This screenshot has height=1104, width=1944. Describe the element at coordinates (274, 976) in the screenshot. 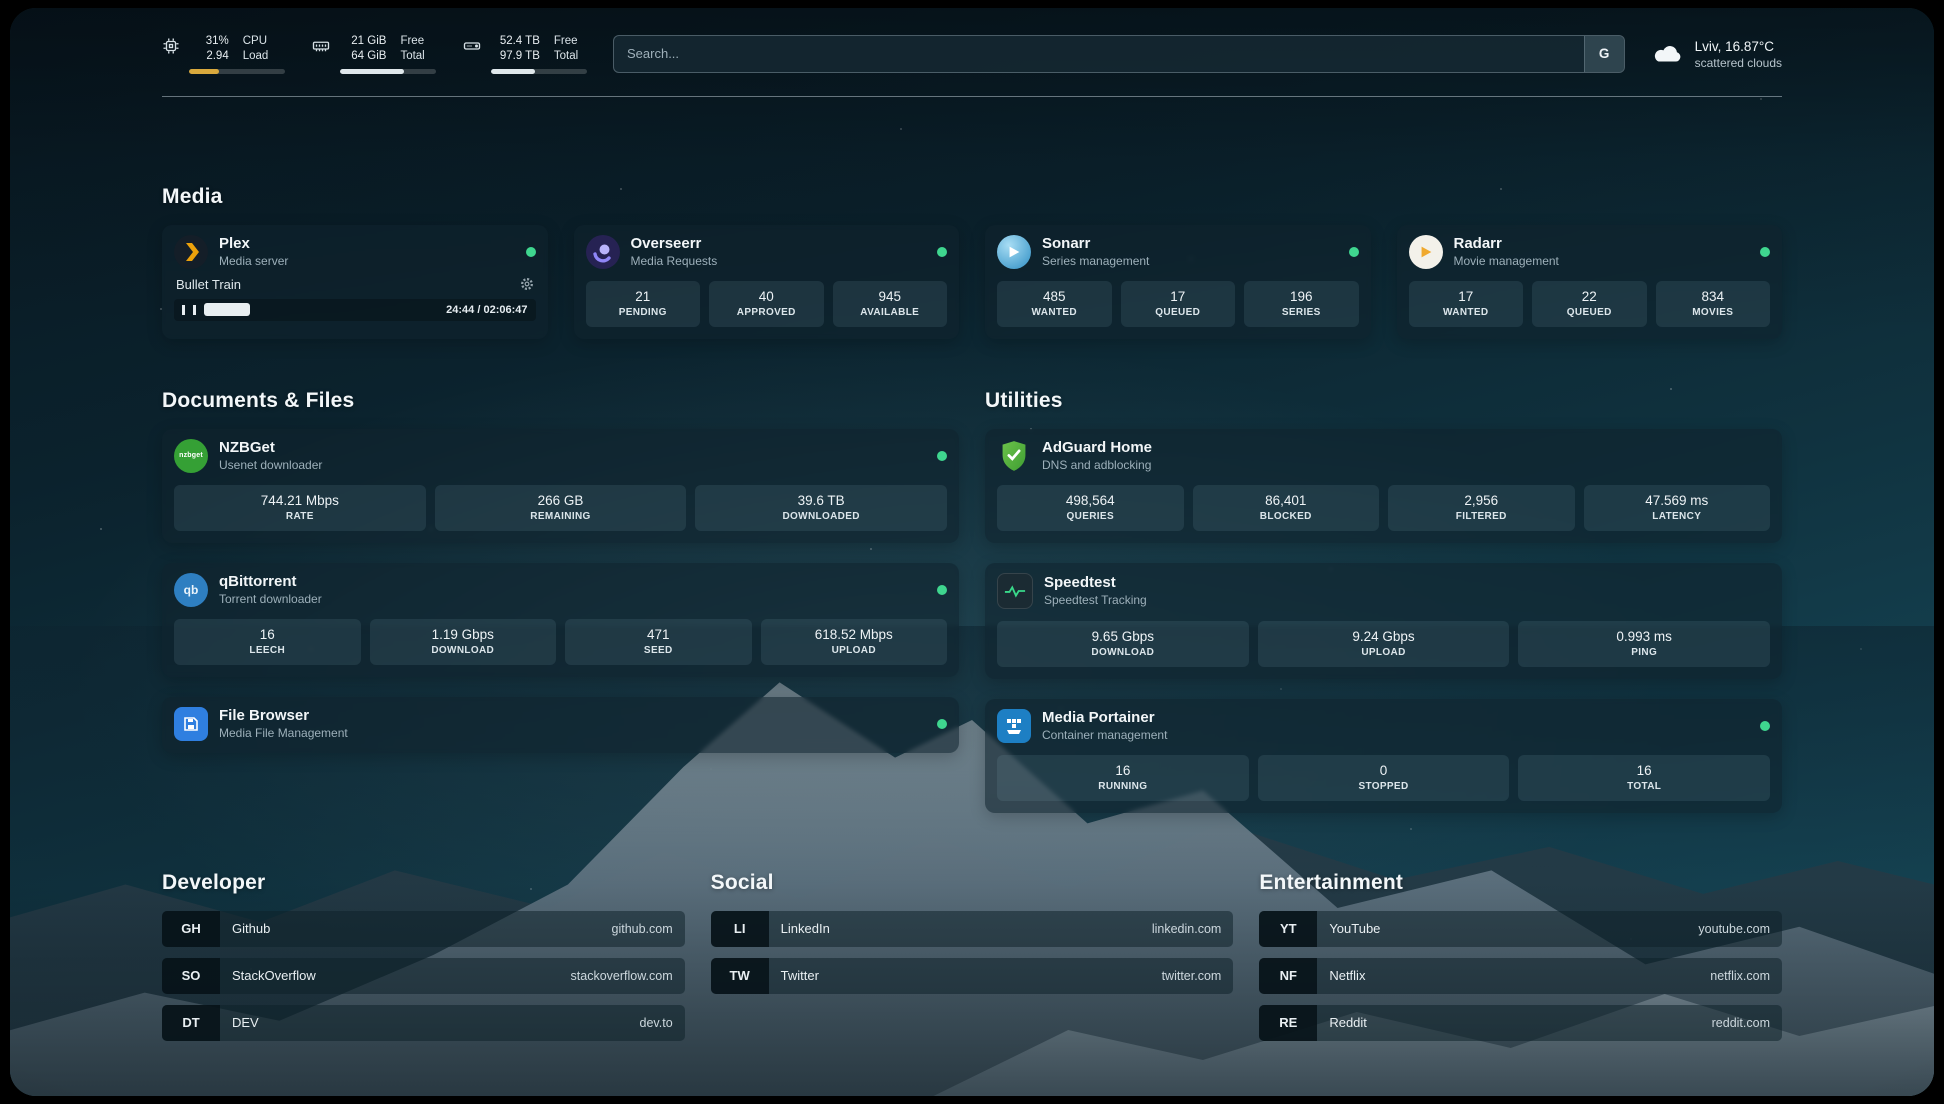

I see `bookmark-name: StackOverflow` at that location.